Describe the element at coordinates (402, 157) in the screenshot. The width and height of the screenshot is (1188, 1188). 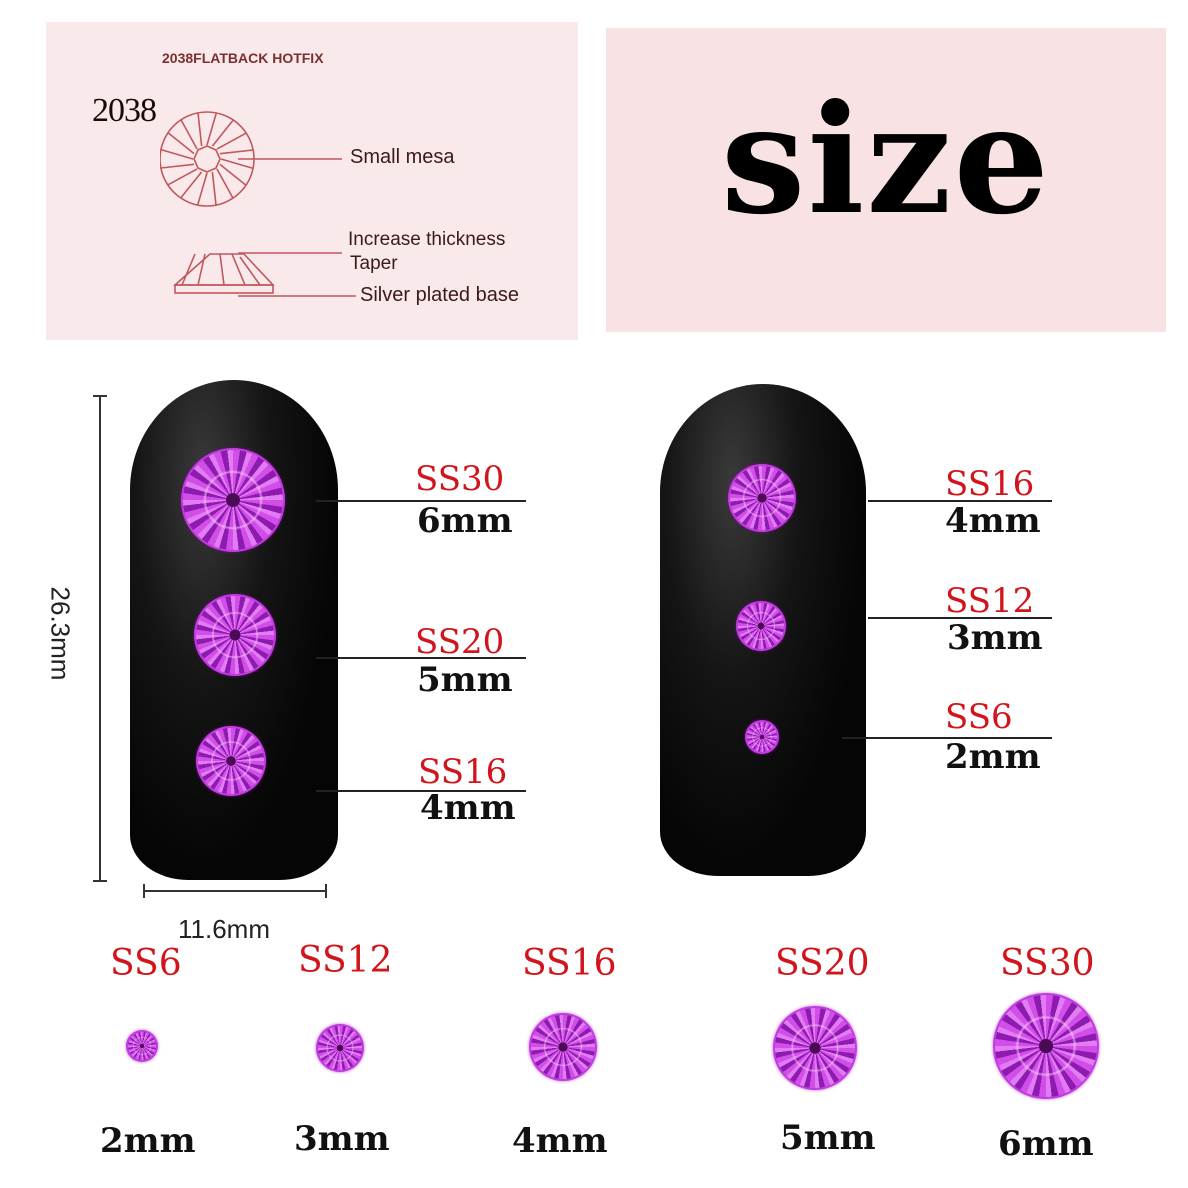
I see `callout-small-mesa: Small mesa` at that location.